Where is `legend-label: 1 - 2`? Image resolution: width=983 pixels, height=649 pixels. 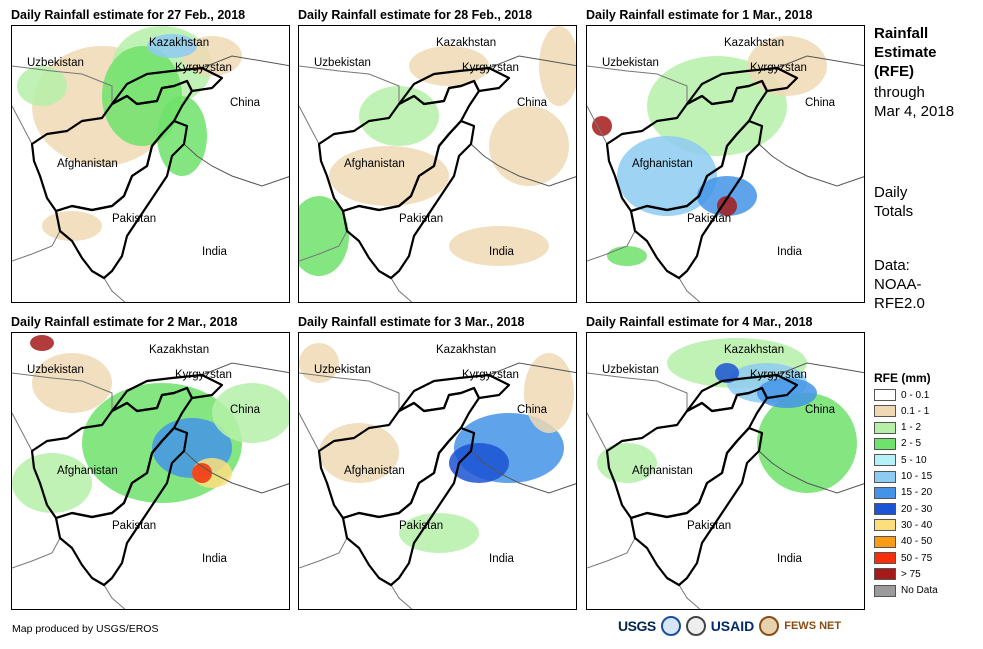
legend-label: 1 - 2 is located at coordinates (911, 428).